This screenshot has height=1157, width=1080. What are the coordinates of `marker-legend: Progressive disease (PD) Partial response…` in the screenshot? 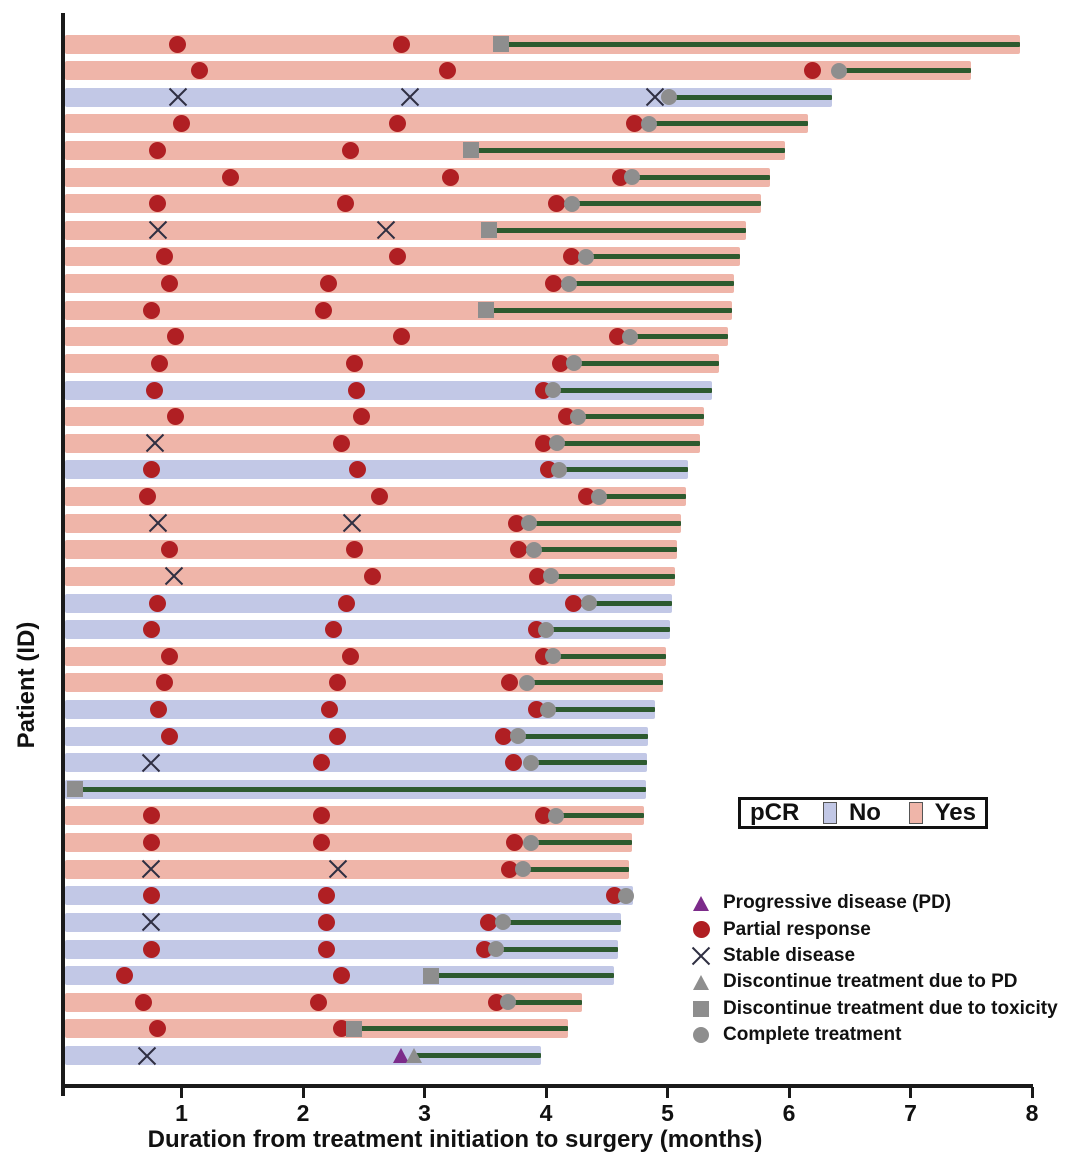 It's located at (873, 969).